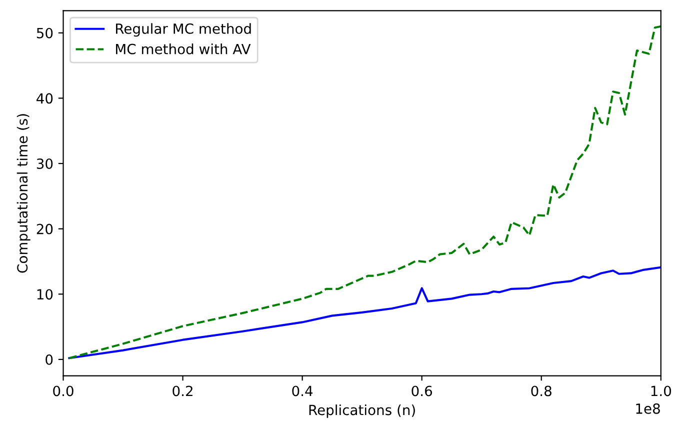 The image size is (673, 427). What do you see at coordinates (541, 391) in the screenshot?
I see `x-tick-label: 0.8` at bounding box center [541, 391].